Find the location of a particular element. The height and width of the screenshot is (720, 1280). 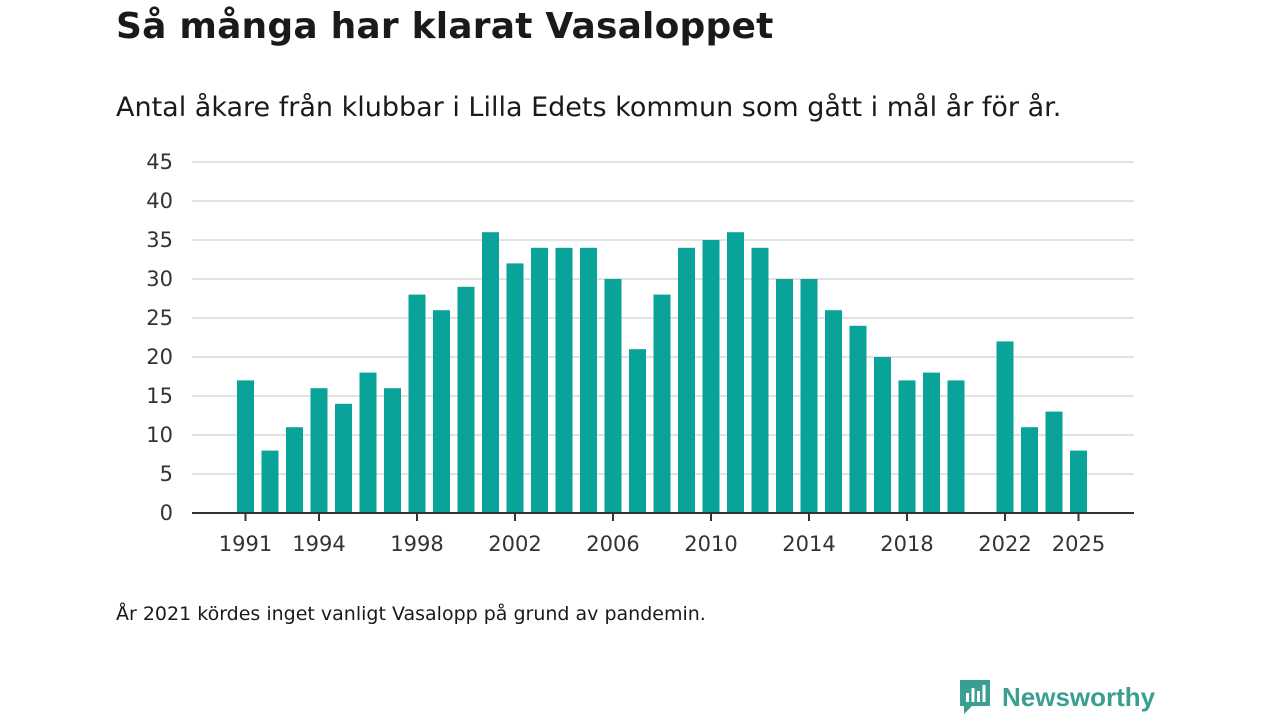

x-tick-label: 2006 is located at coordinates (612, 544).